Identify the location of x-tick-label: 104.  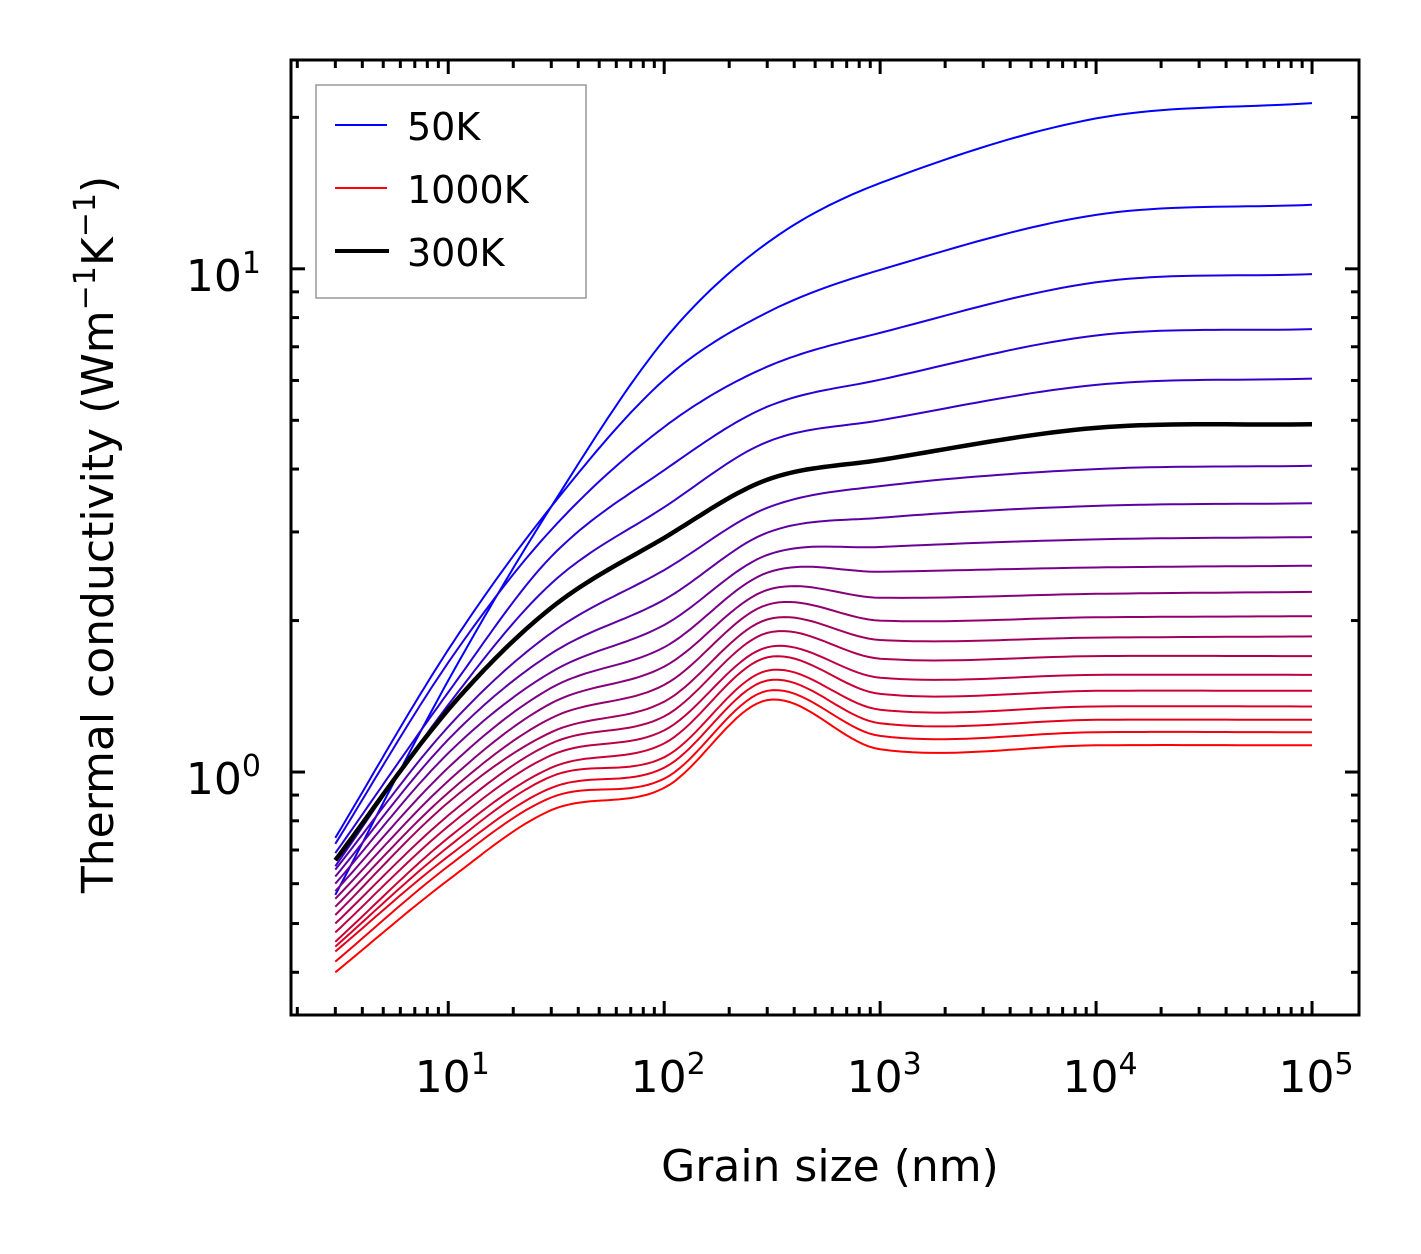
(1100, 1075).